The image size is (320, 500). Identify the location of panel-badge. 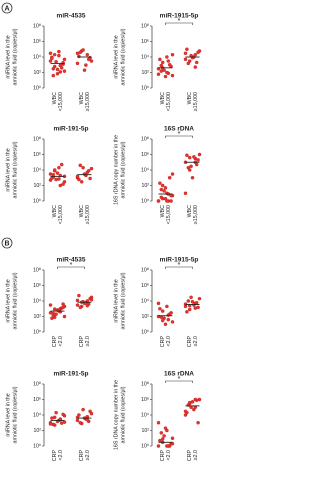
(7, 8).